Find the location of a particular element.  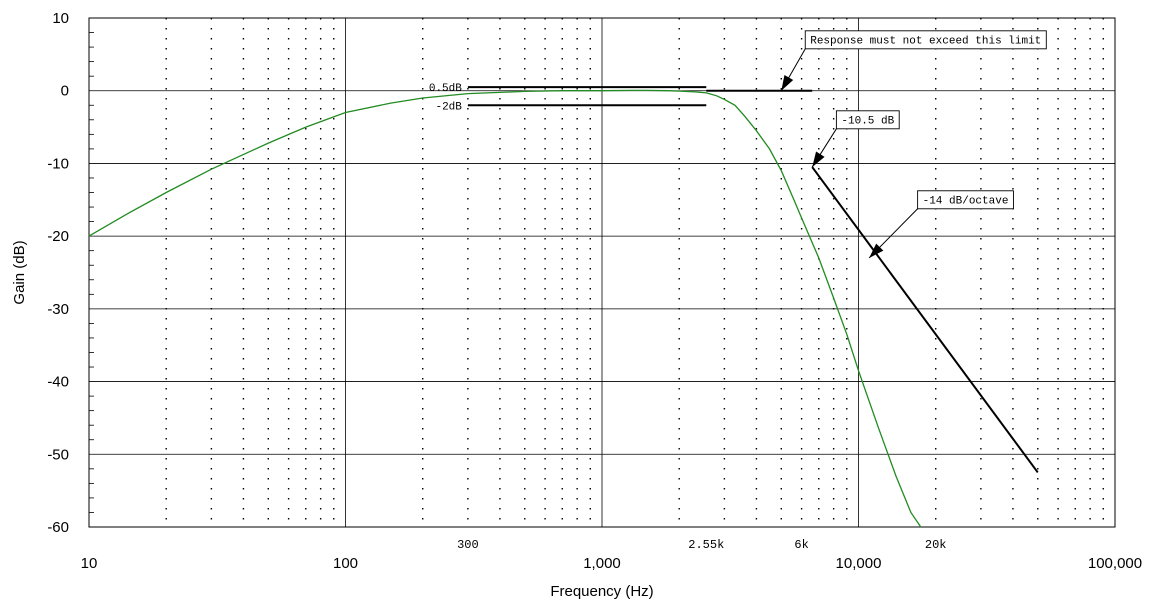

y-tick-label: -30 is located at coordinates (58, 309).